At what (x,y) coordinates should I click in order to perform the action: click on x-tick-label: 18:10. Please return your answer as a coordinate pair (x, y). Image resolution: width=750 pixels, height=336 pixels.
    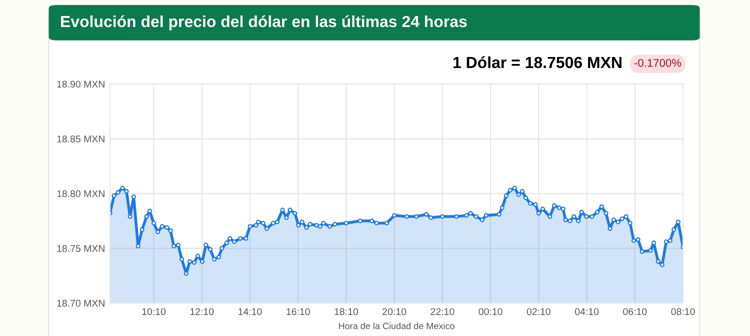
    Looking at the image, I should click on (346, 312).